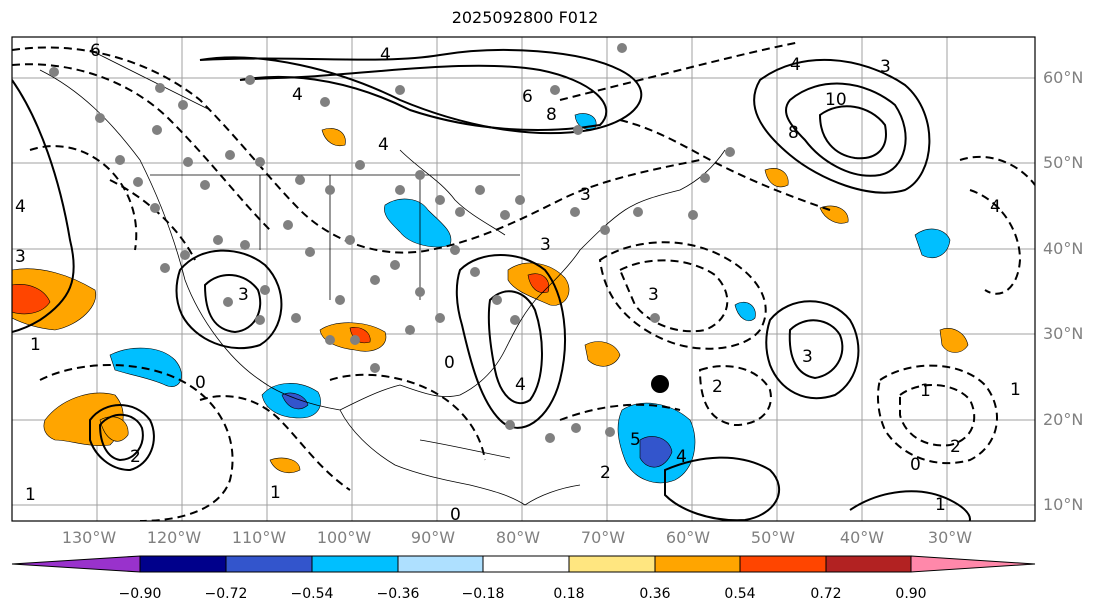 This screenshot has height=615, width=1105. What do you see at coordinates (1063, 504) in the screenshot?
I see `latitude-label: 10°N` at bounding box center [1063, 504].